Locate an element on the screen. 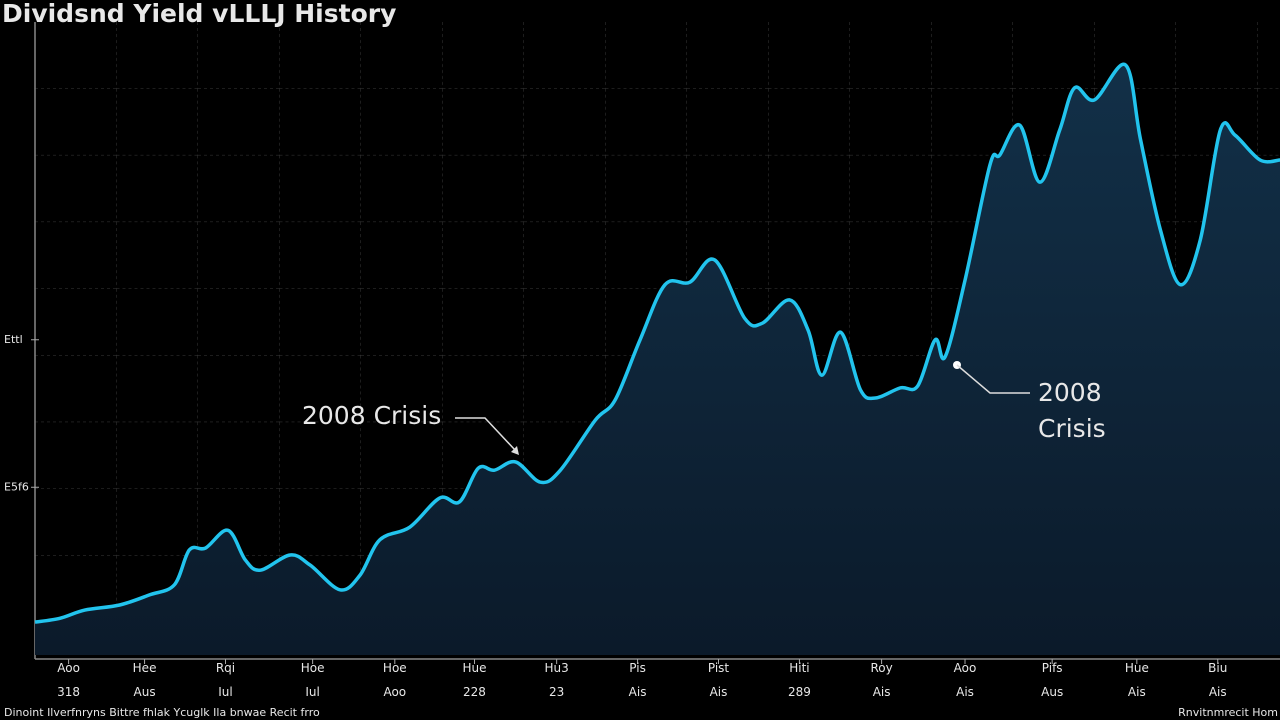 The image size is (1280, 720). annotation-line is located at coordinates (993, 379).